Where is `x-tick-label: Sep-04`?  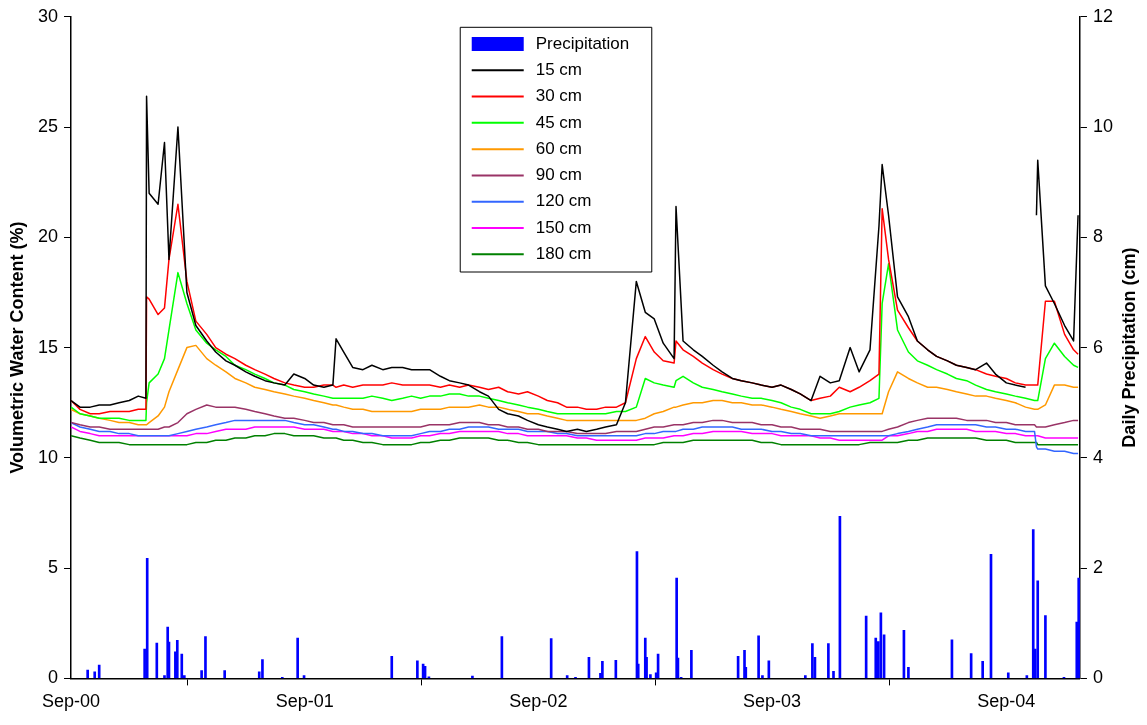
x-tick-label: Sep-04 is located at coordinates (1006, 701).